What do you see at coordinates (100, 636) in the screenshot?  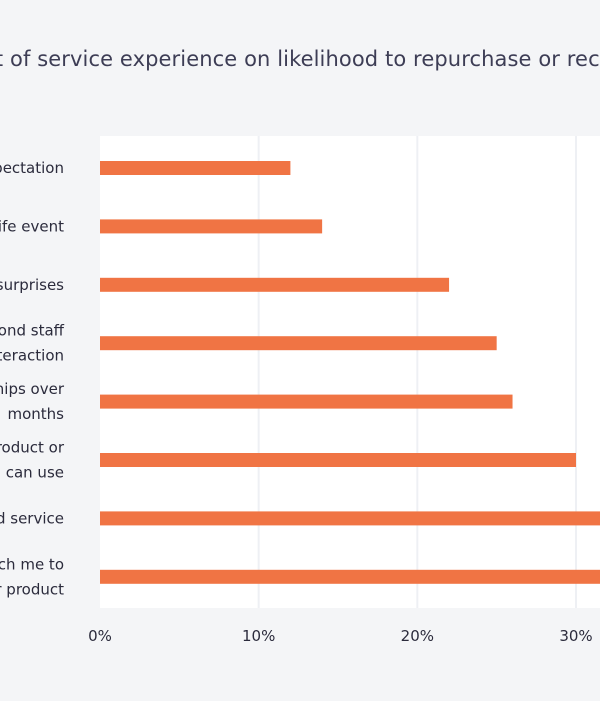 I see `x-tick-label: 0%` at bounding box center [100, 636].